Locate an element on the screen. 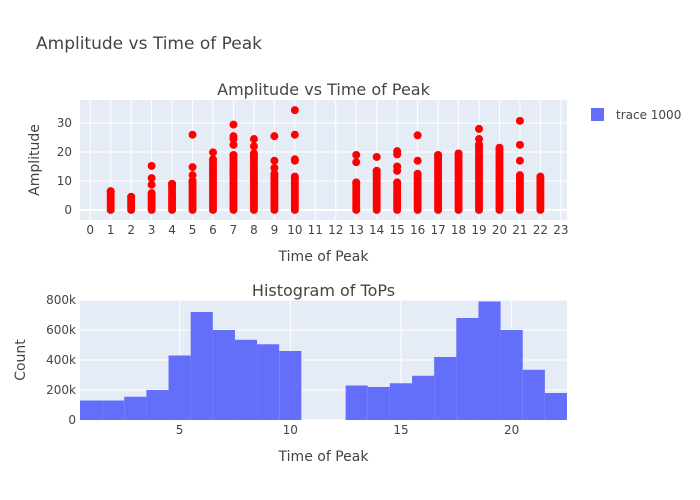 This screenshot has width=700, height=500. y-tick-label: 400k is located at coordinates (61, 360).